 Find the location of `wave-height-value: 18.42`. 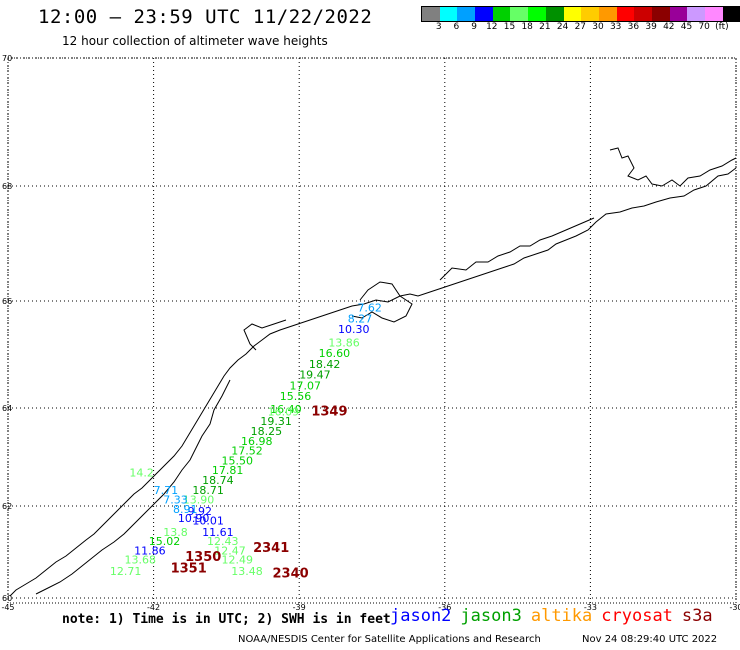

wave-height-value: 18.42 is located at coordinates (325, 364).